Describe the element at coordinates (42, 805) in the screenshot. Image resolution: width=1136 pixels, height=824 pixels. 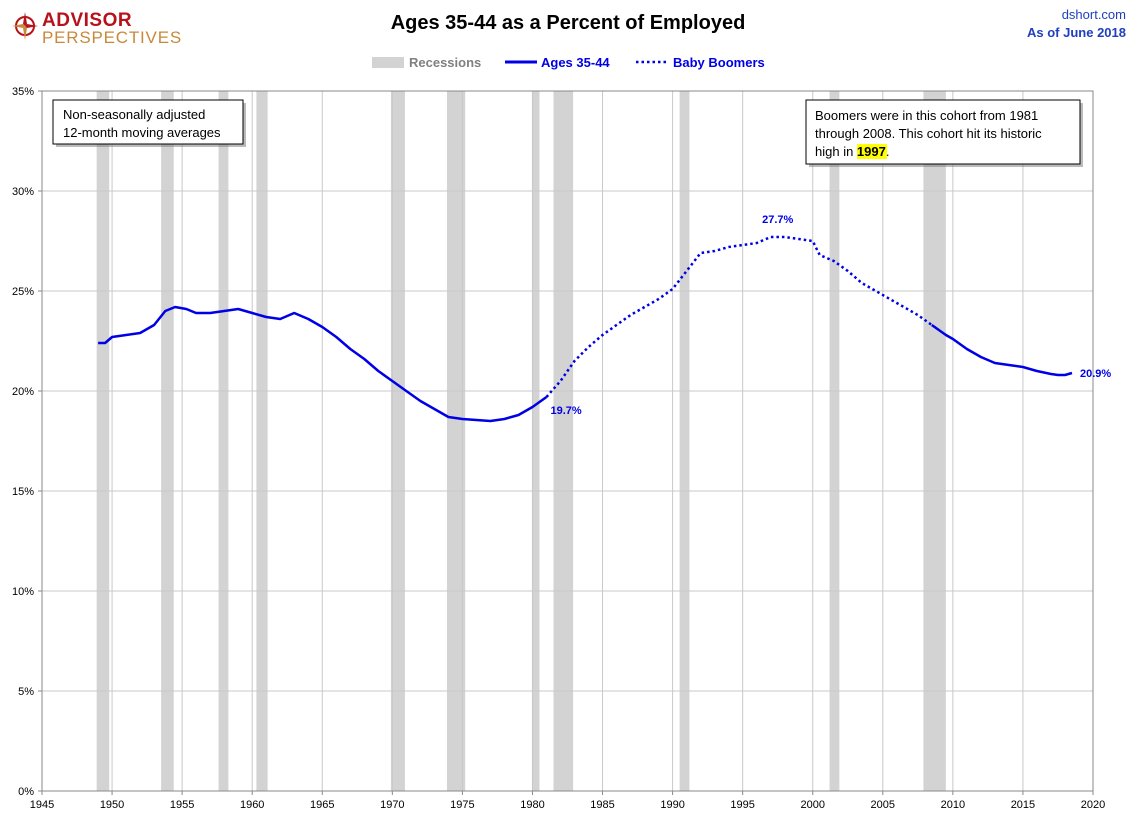
I see `x-tick-label: 1945` at that location.